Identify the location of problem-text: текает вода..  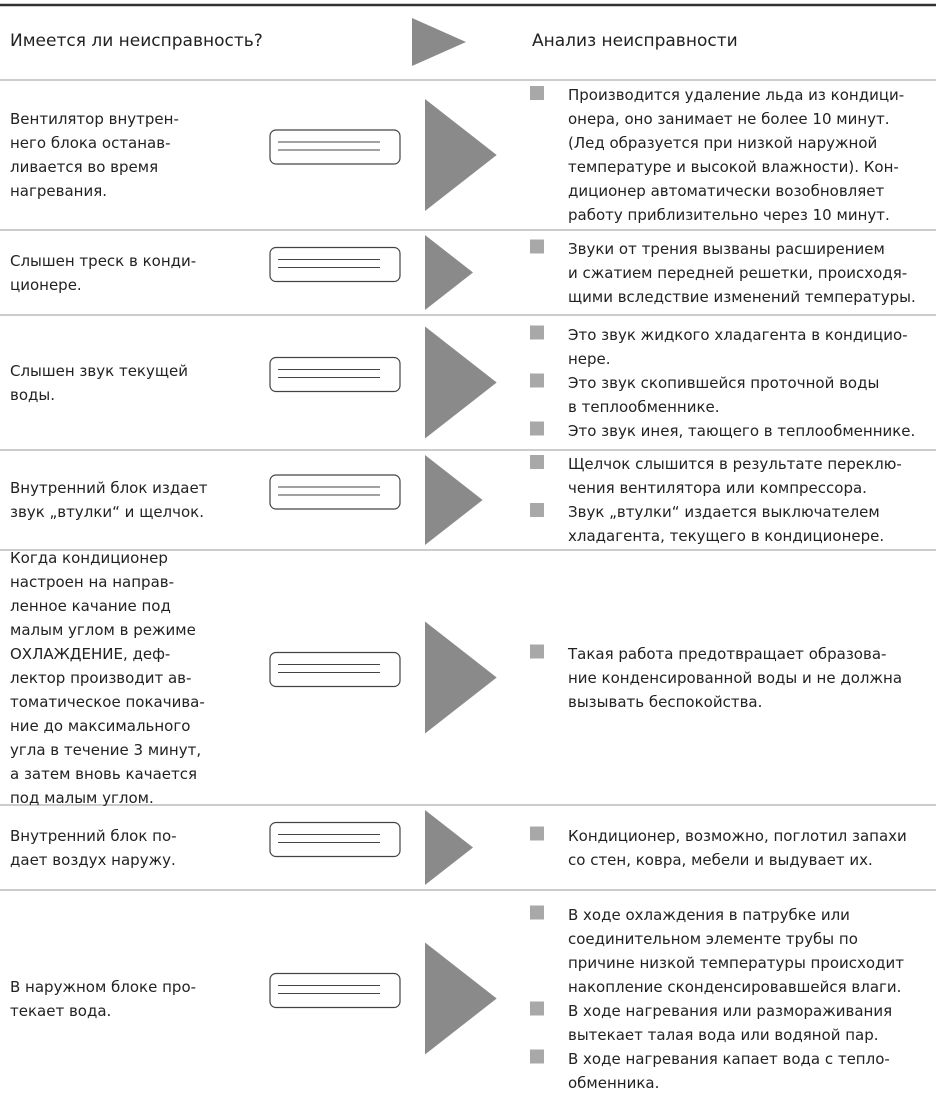
(61, 1010).